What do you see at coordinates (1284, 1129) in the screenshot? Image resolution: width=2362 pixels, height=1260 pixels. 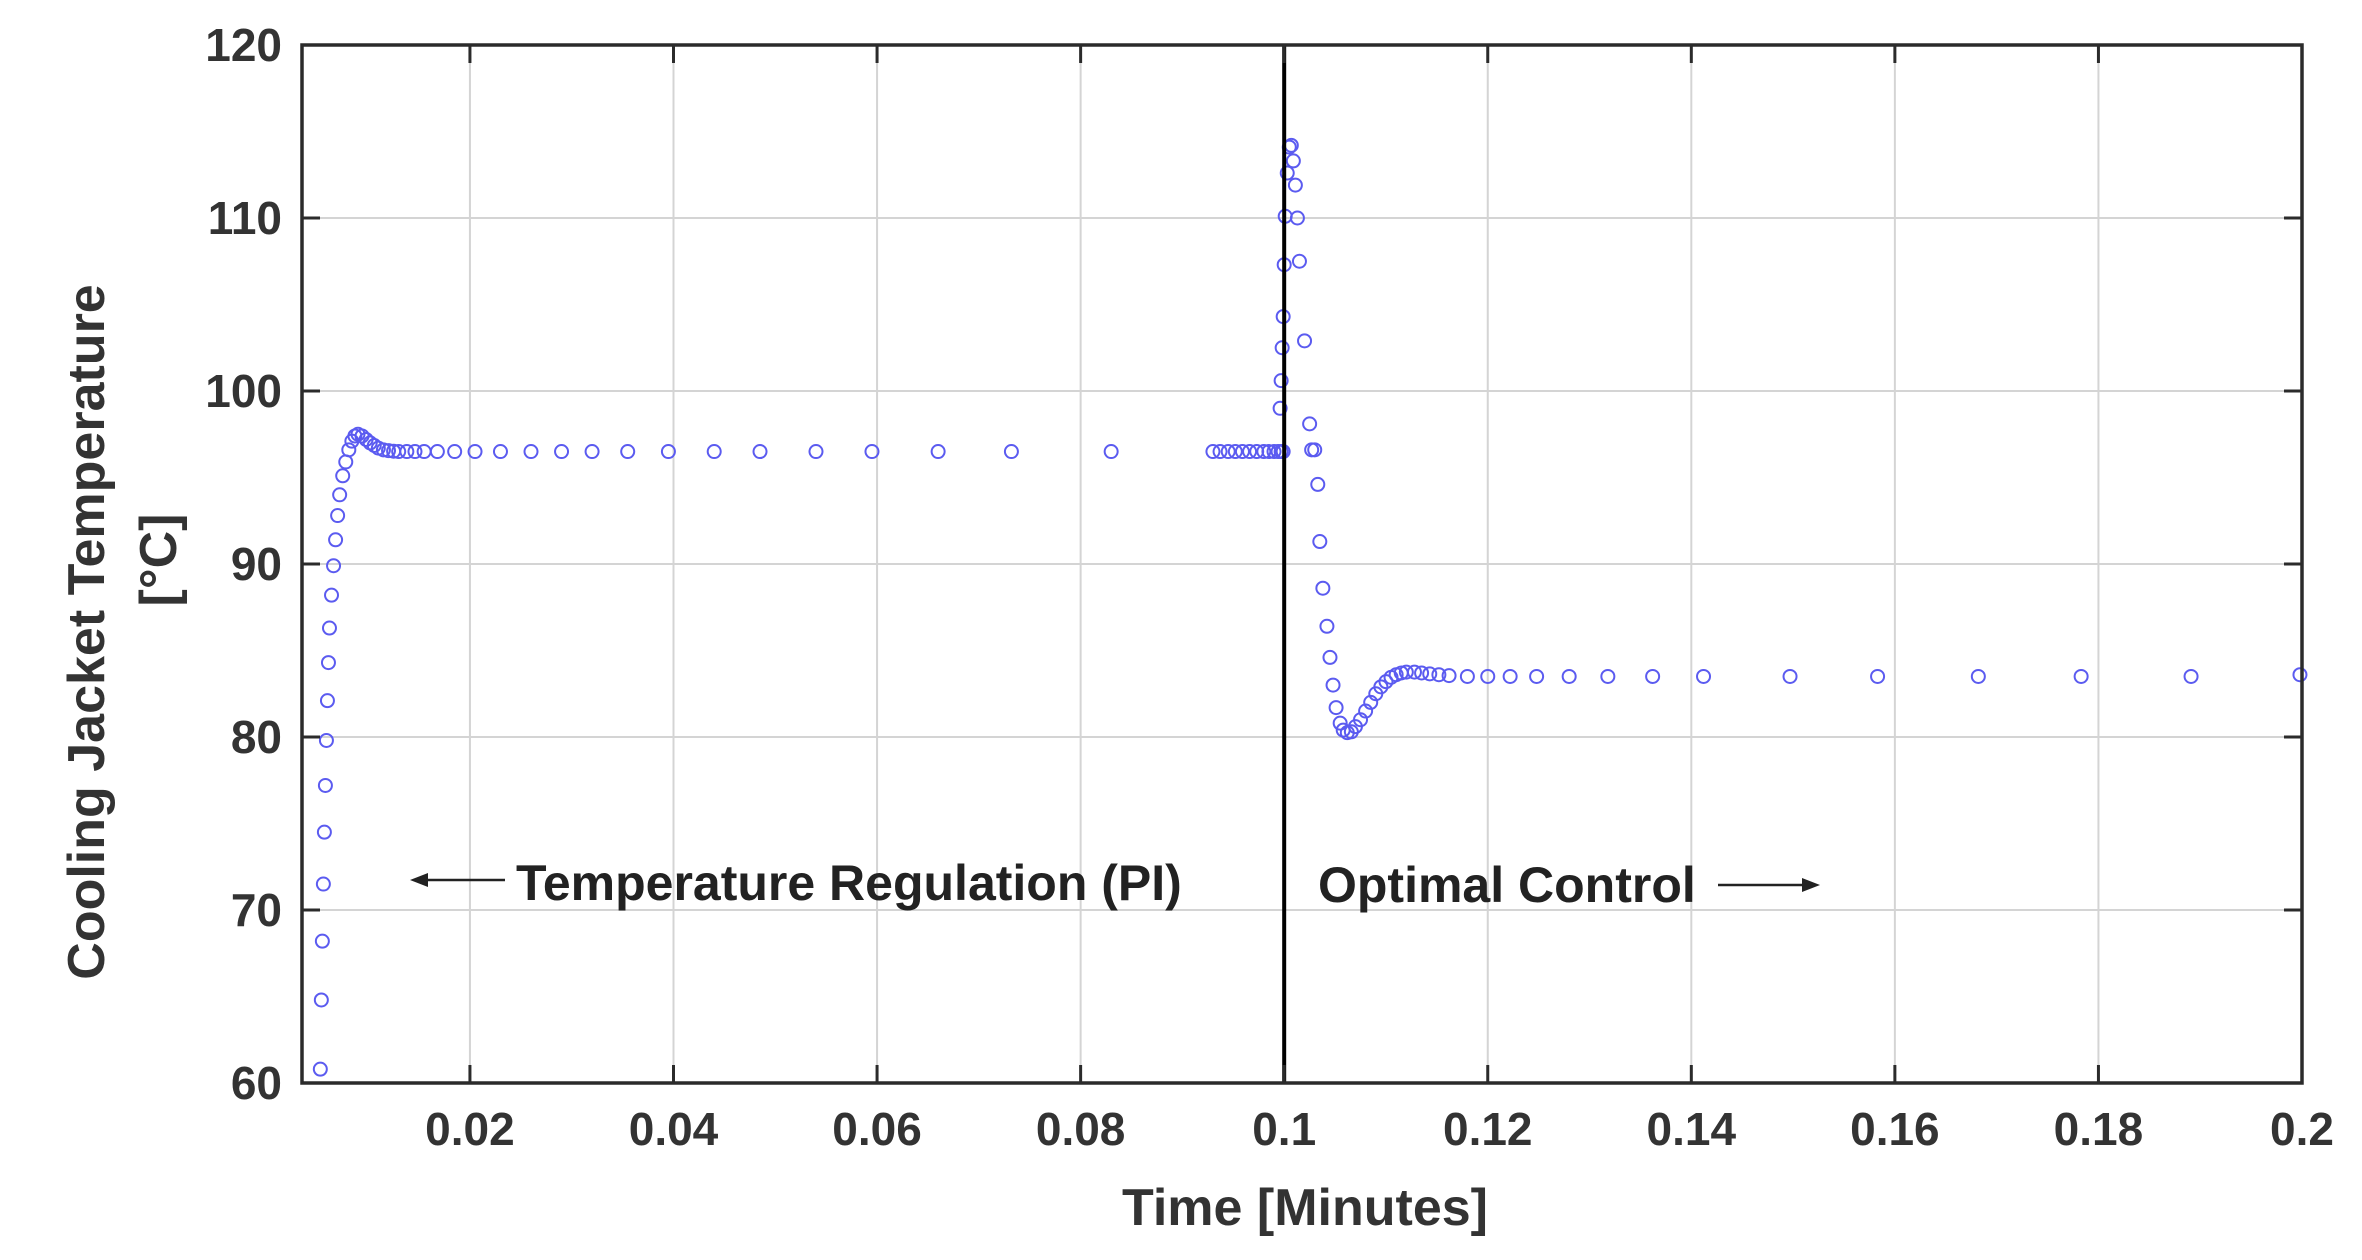 I see `x-tick-label: 0.1` at bounding box center [1284, 1129].